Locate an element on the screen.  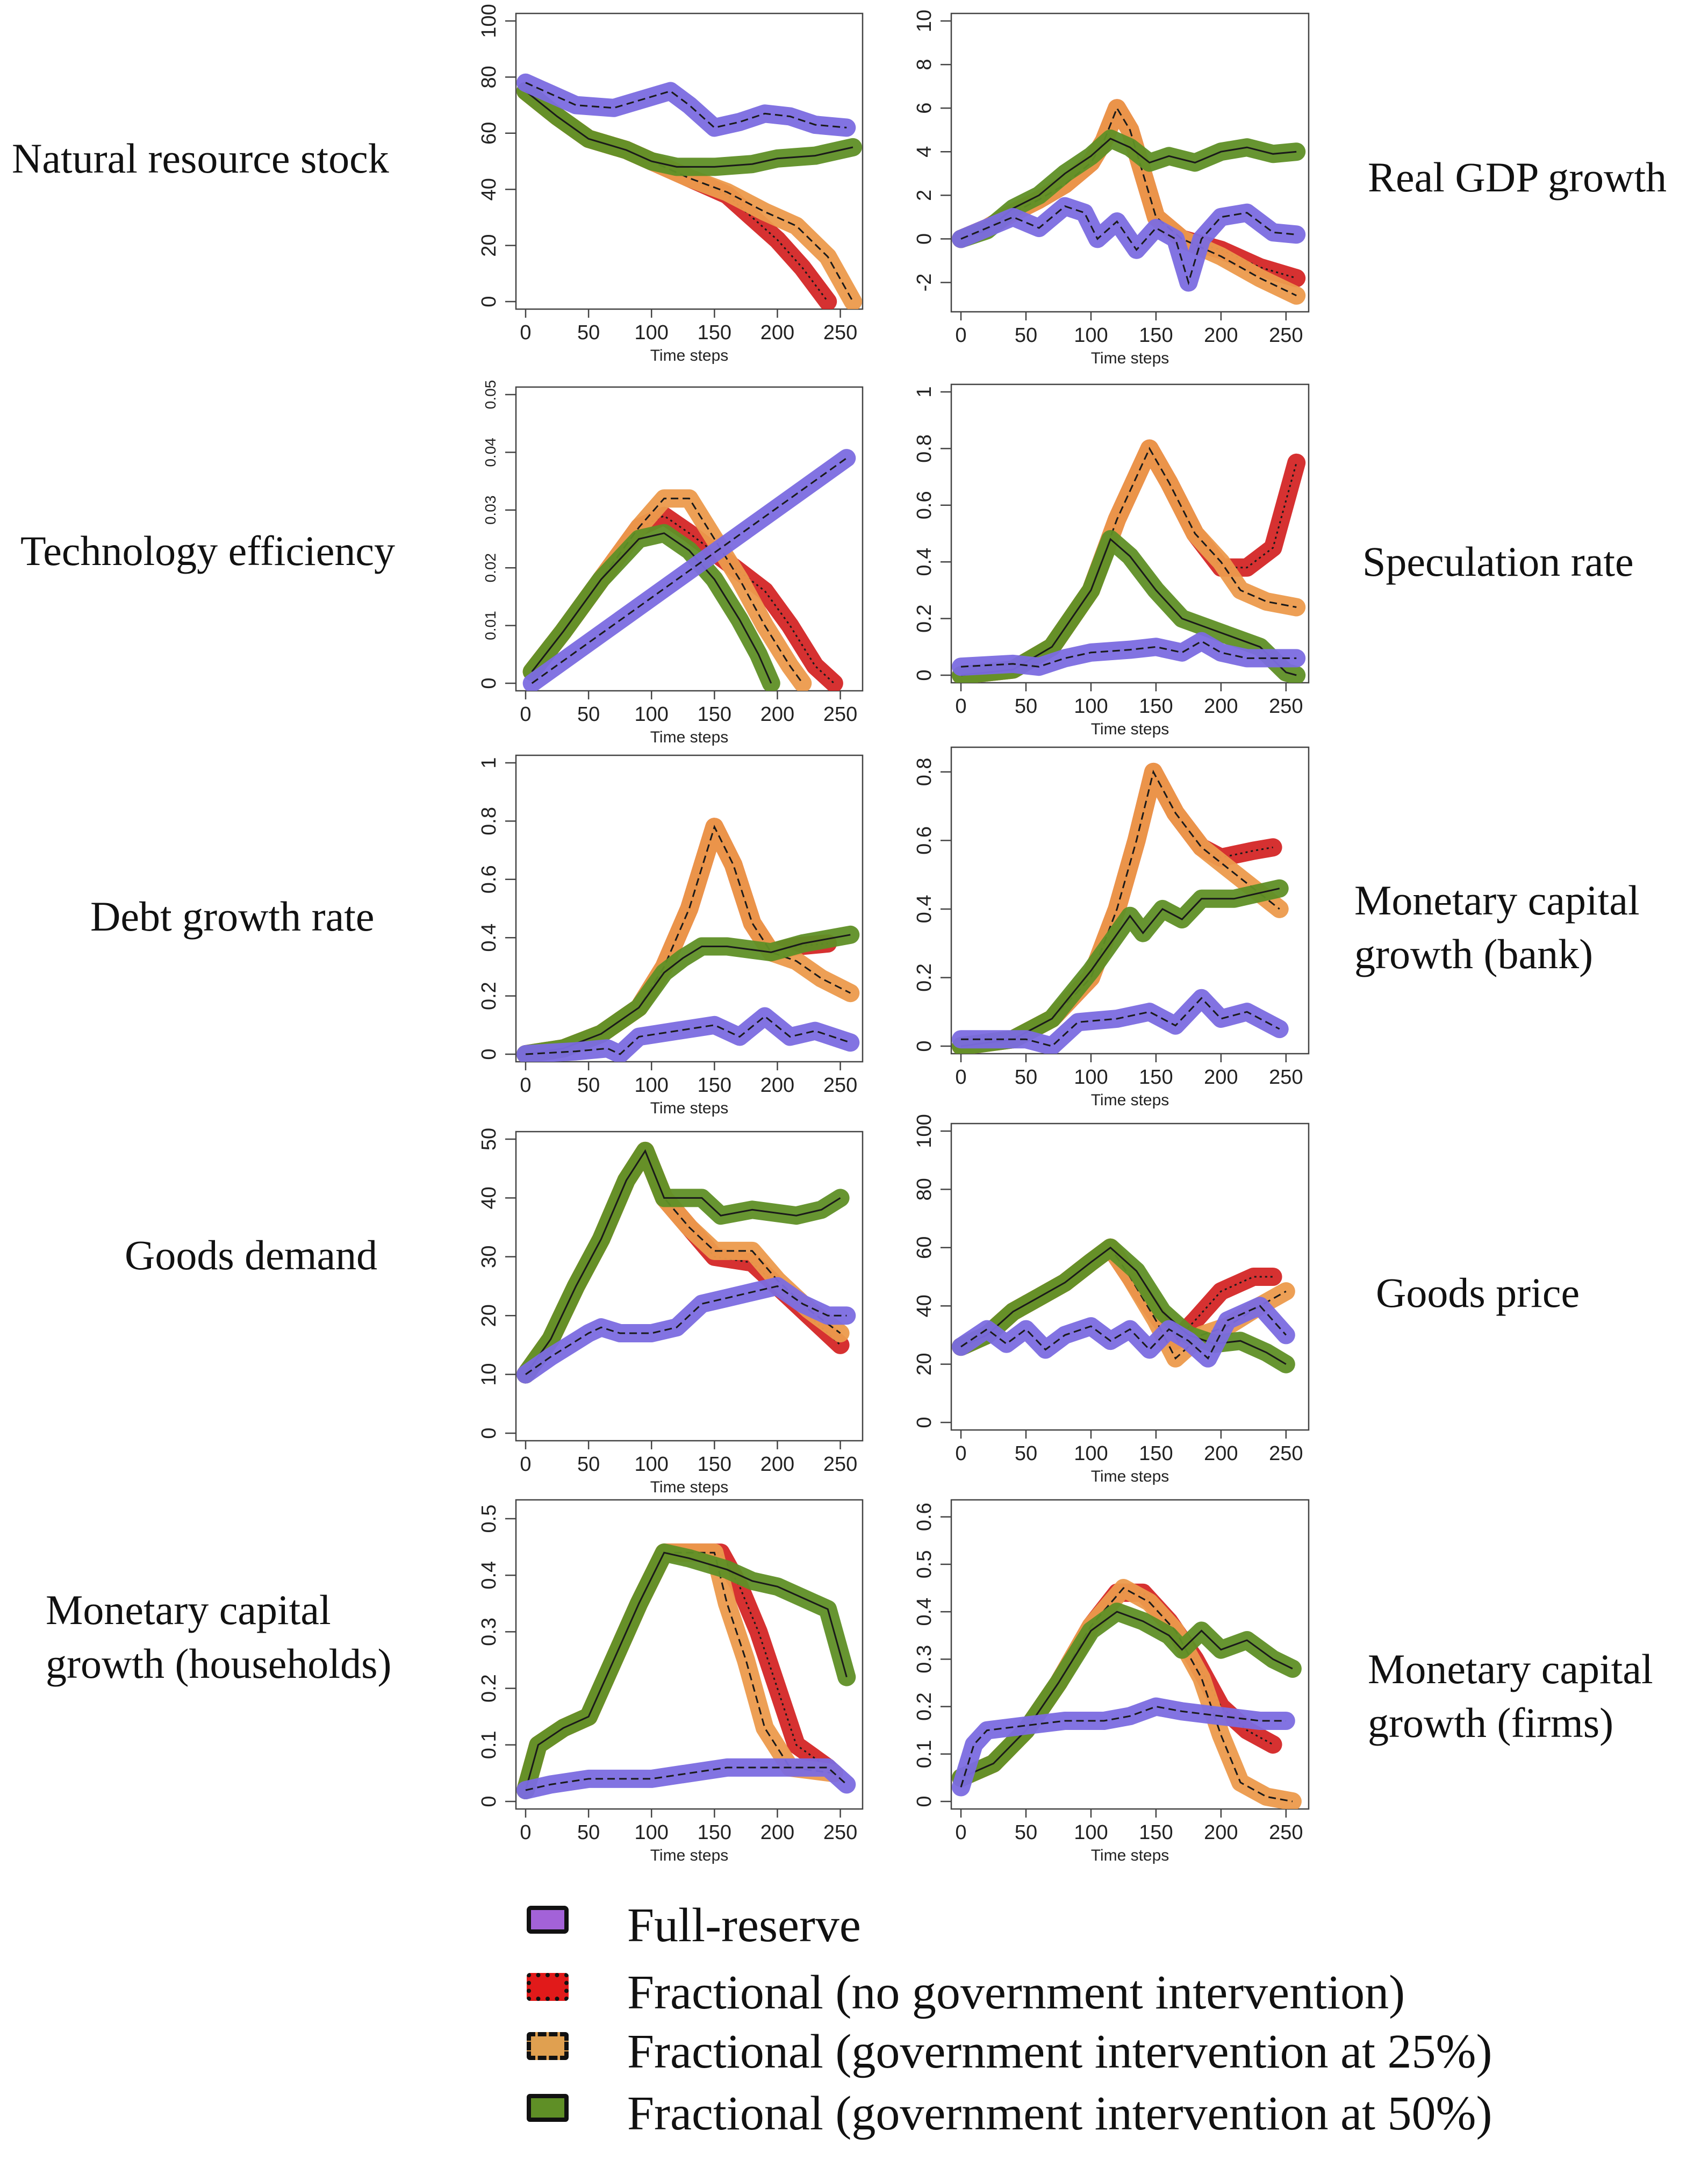
row-label-technology-efficiency: Technology efficiency is located at coordinates (207, 550).